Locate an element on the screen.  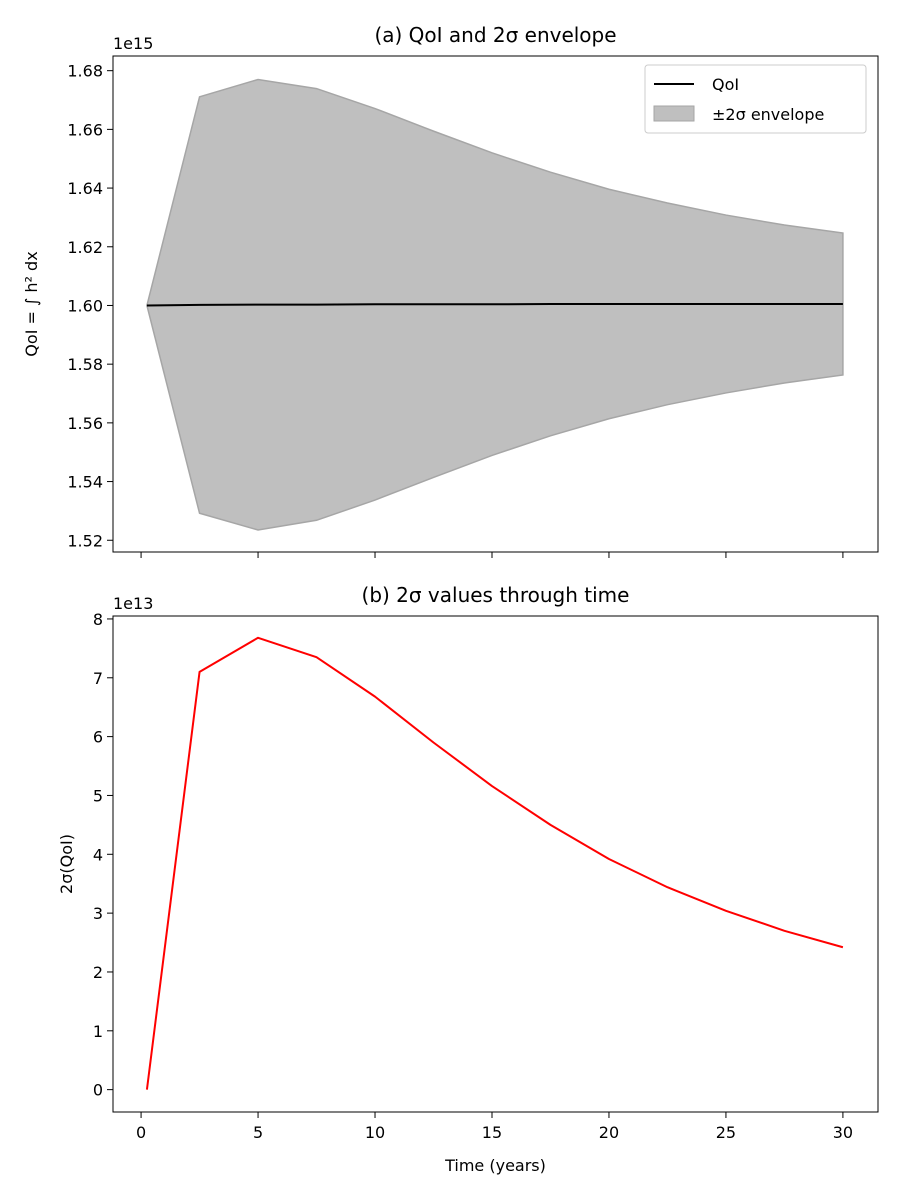
panel-a-x-ticks is located at coordinates (492, 555).